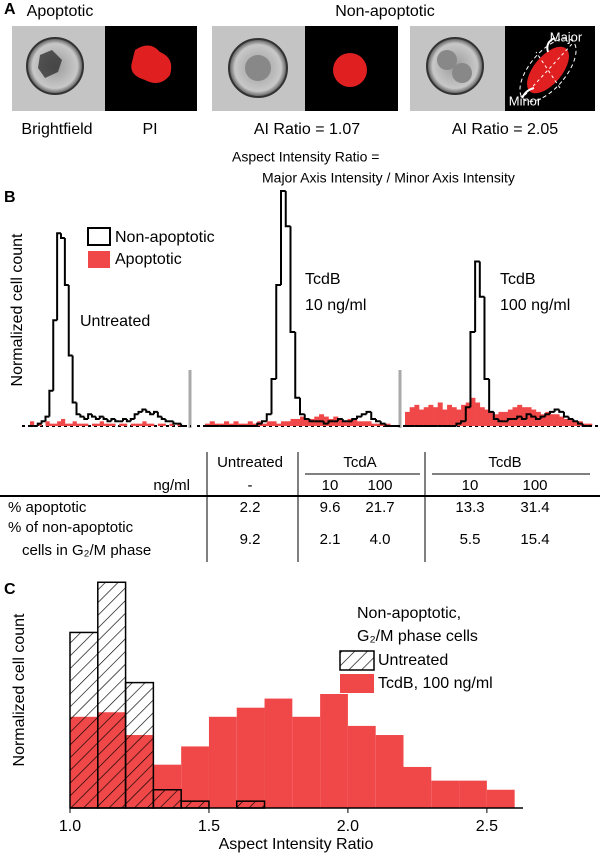 Image resolution: width=600 pixels, height=858 pixels. I want to click on legend-label: Apoptotic, so click(148, 259).